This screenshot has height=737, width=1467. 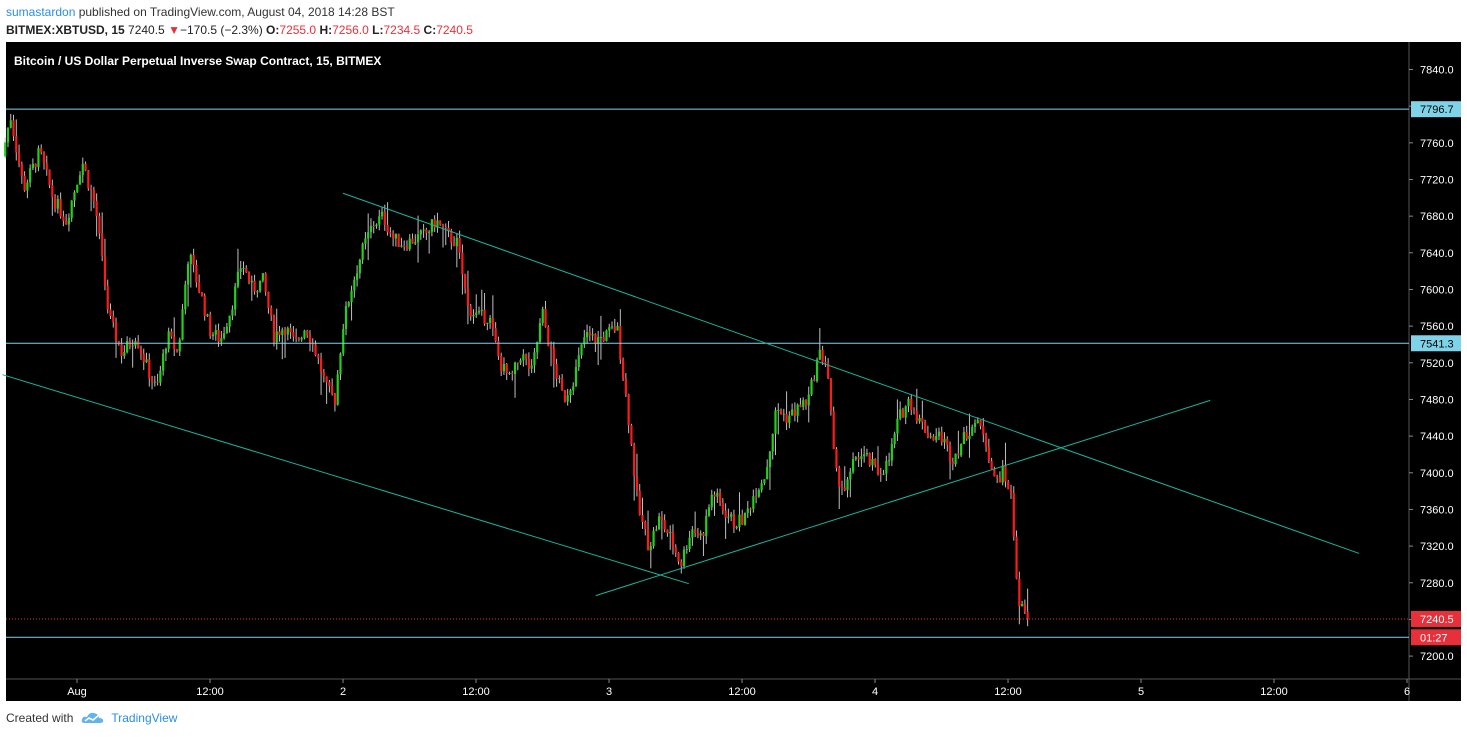 I want to click on price-tick-label: 7560.0, so click(x=1437, y=327).